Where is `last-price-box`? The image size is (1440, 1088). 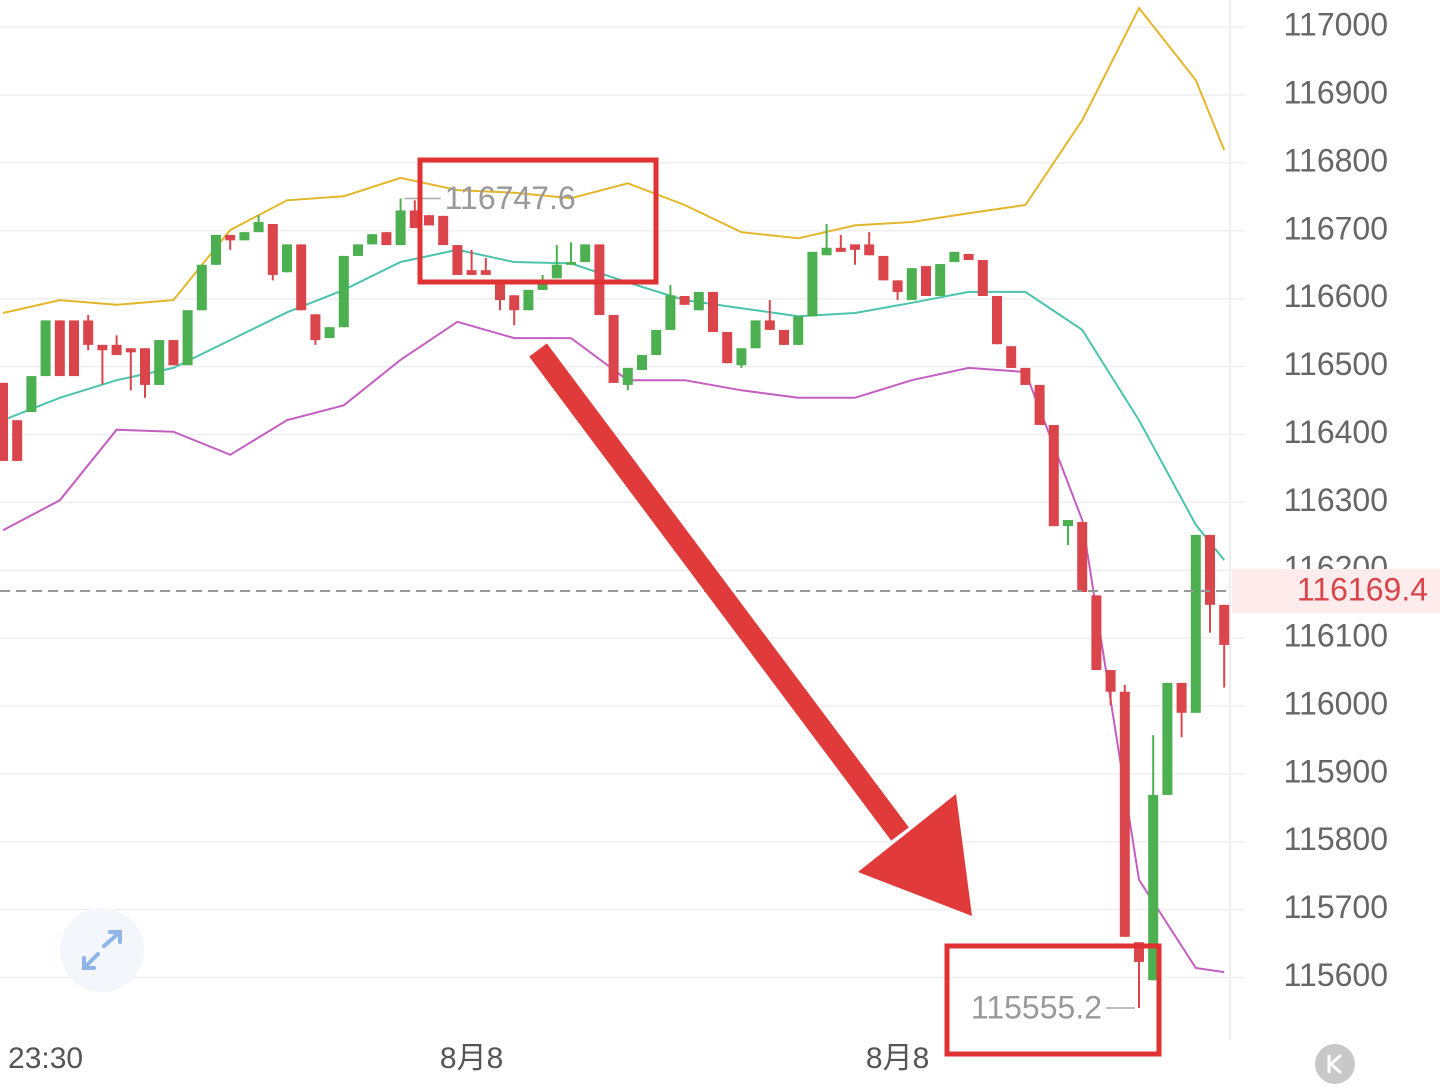
last-price-box is located at coordinates (1336, 591).